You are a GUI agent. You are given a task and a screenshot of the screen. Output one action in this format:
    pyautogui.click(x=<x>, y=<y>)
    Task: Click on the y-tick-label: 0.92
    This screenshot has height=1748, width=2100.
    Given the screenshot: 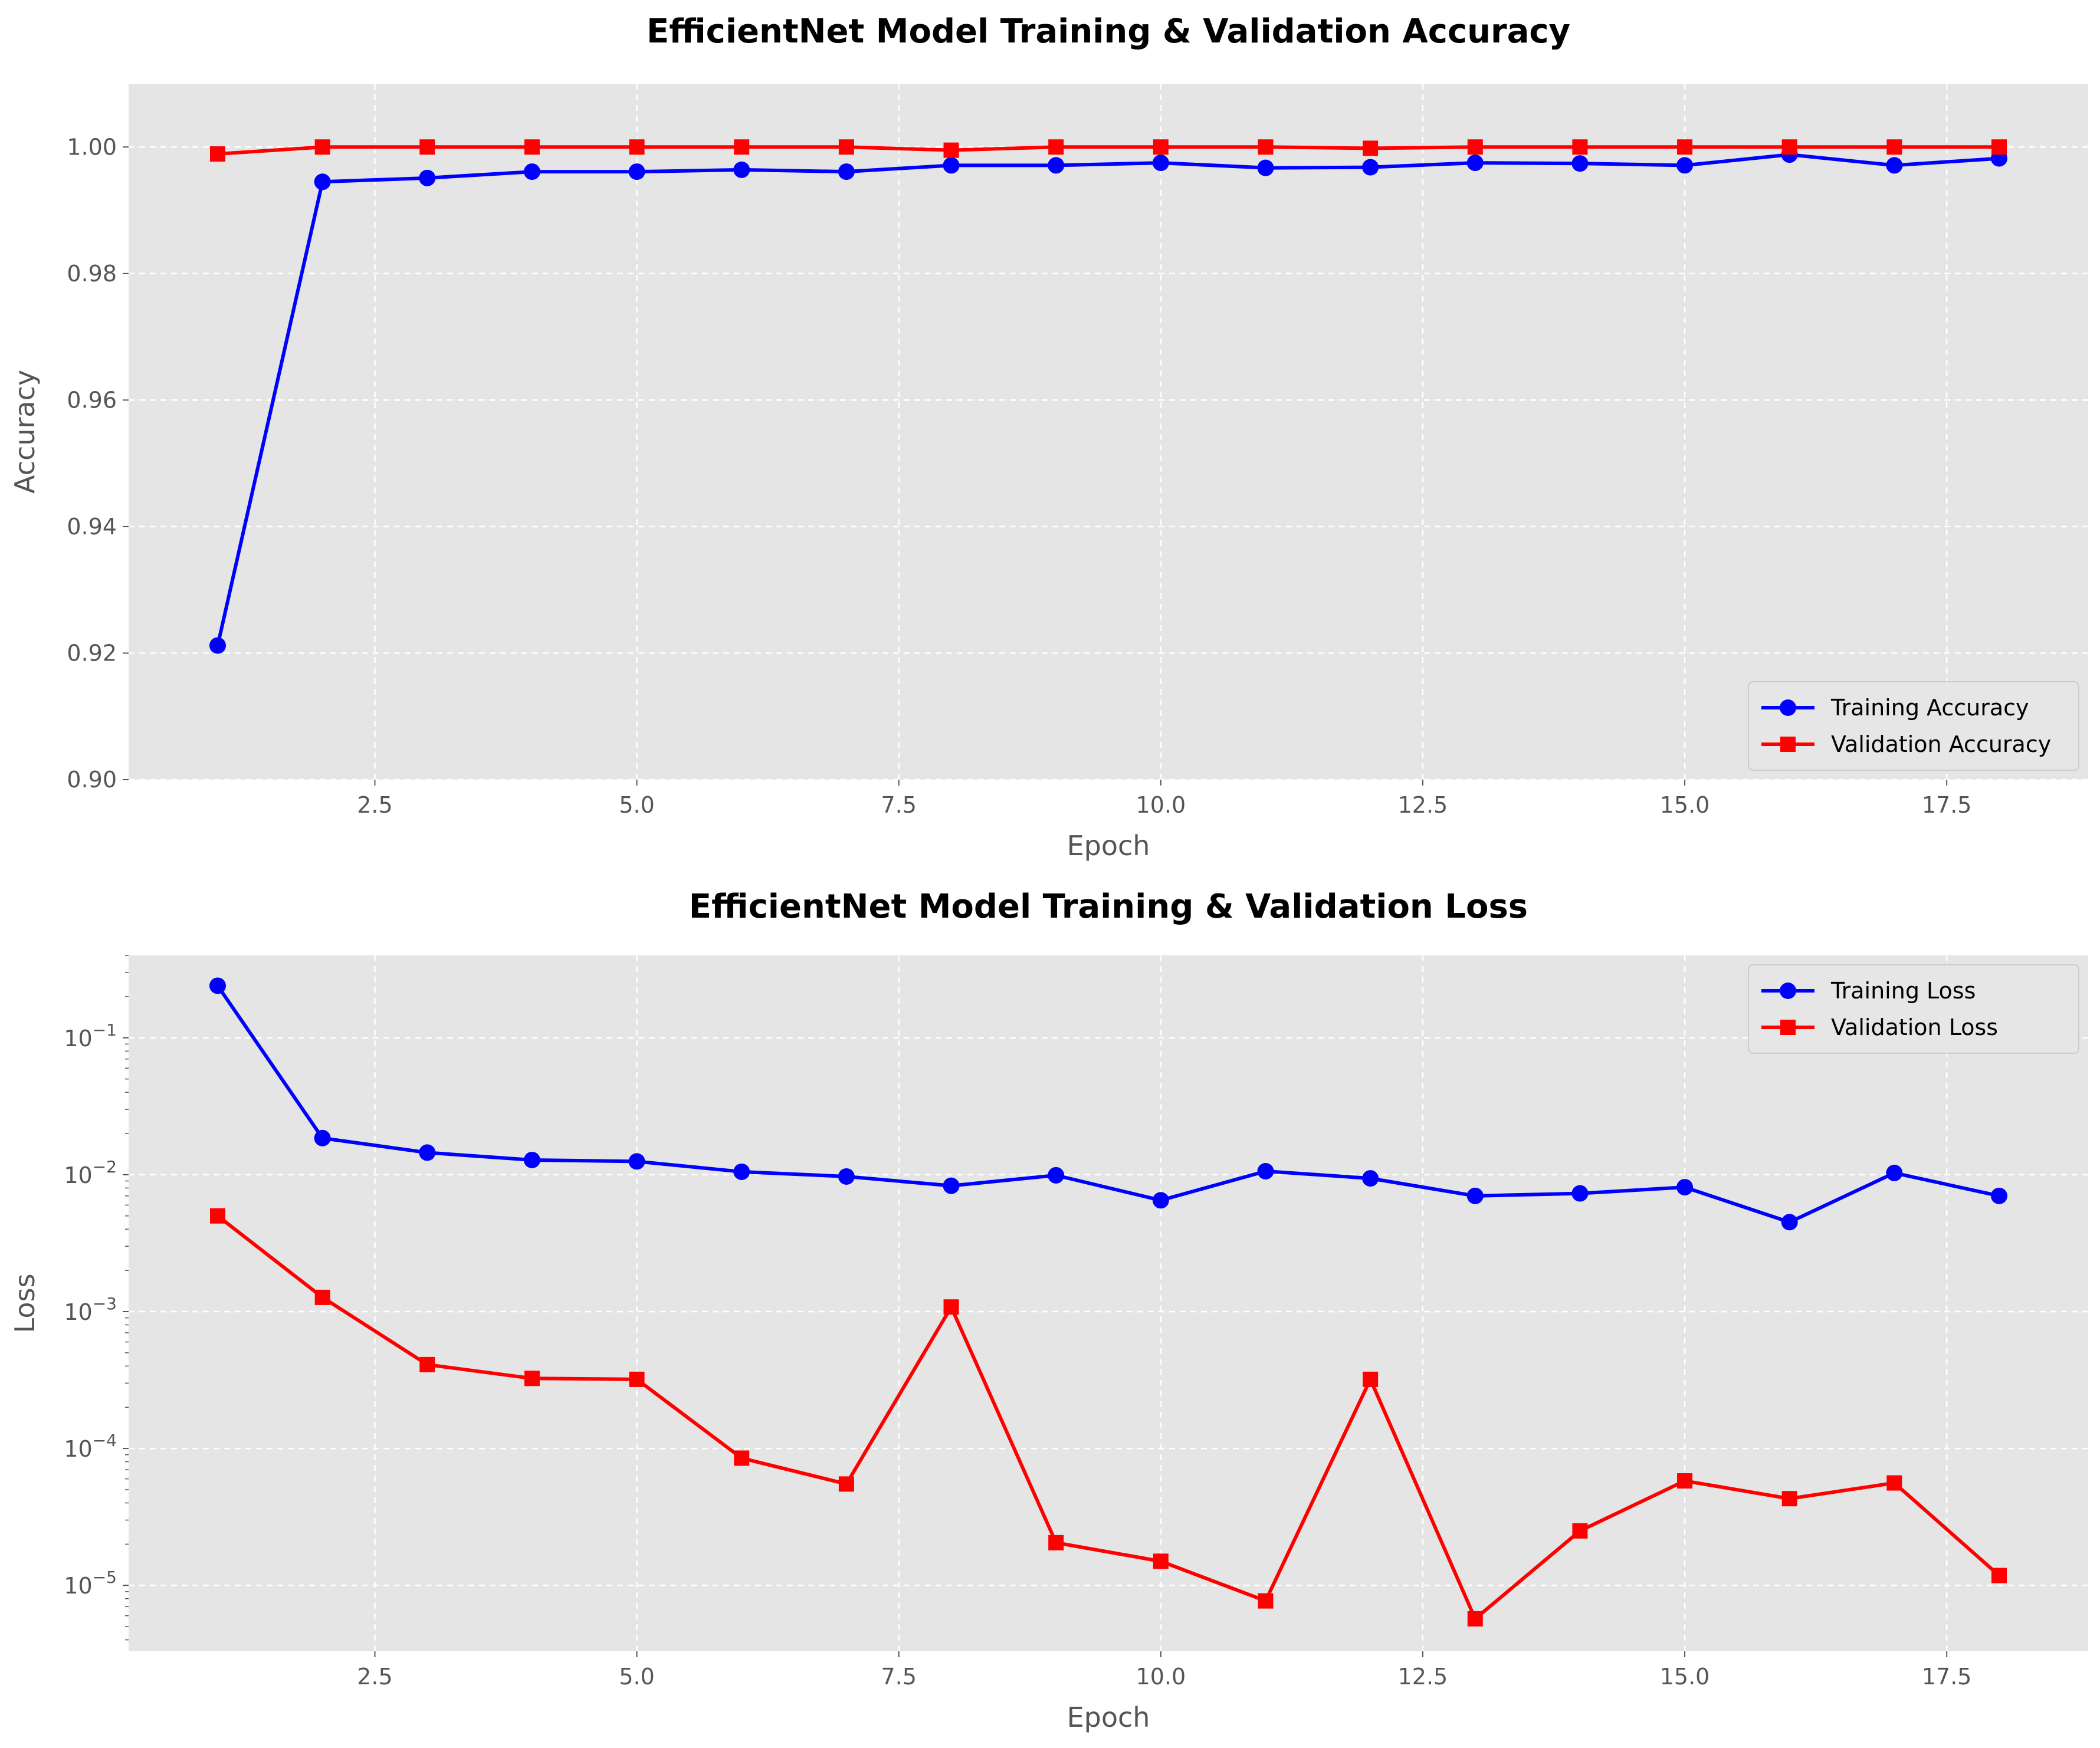 What is the action you would take?
    pyautogui.click(x=92, y=653)
    